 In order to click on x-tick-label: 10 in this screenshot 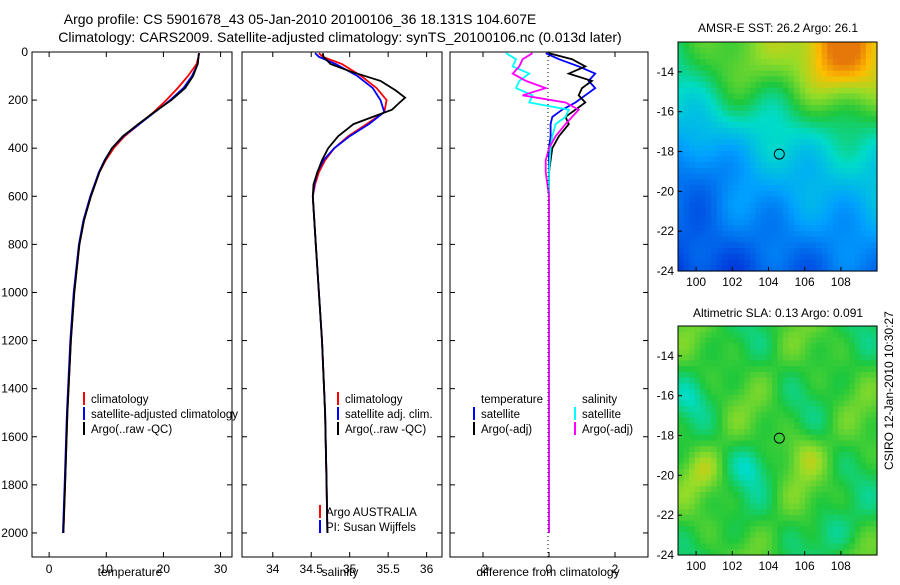, I will do `click(107, 569)`.